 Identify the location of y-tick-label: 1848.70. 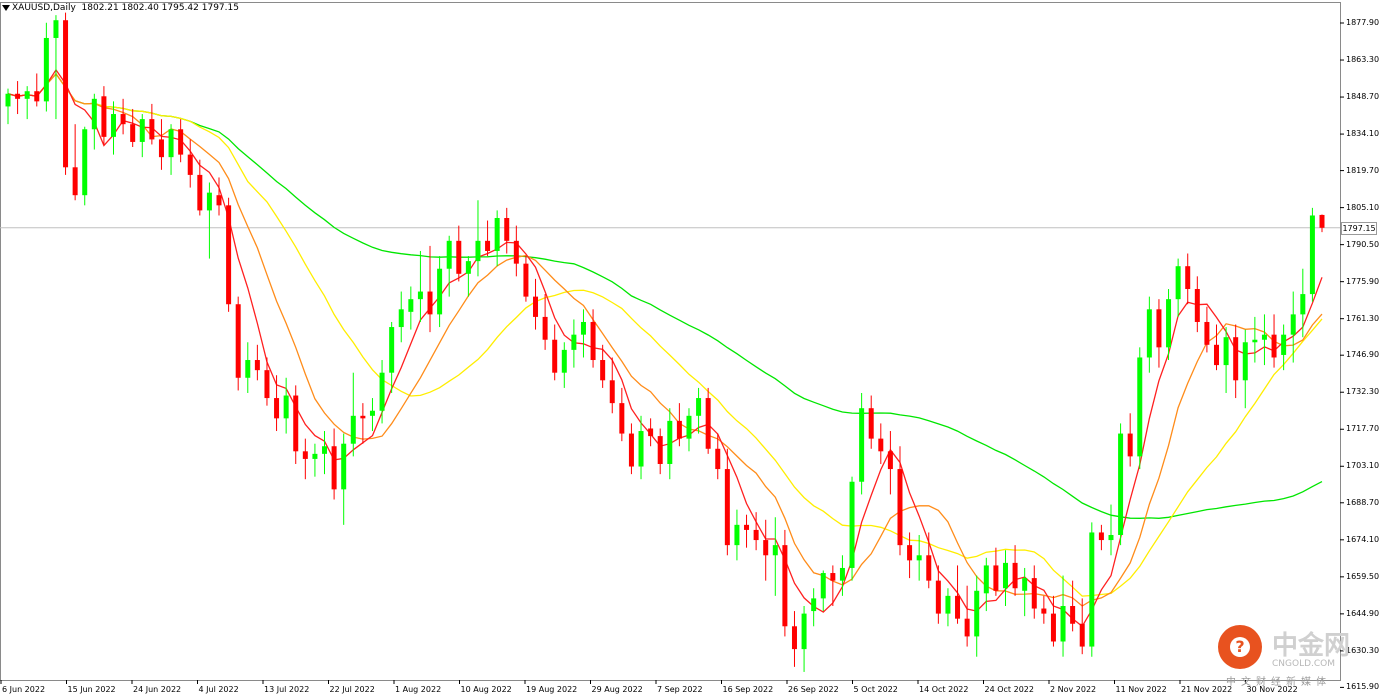
(1362, 97).